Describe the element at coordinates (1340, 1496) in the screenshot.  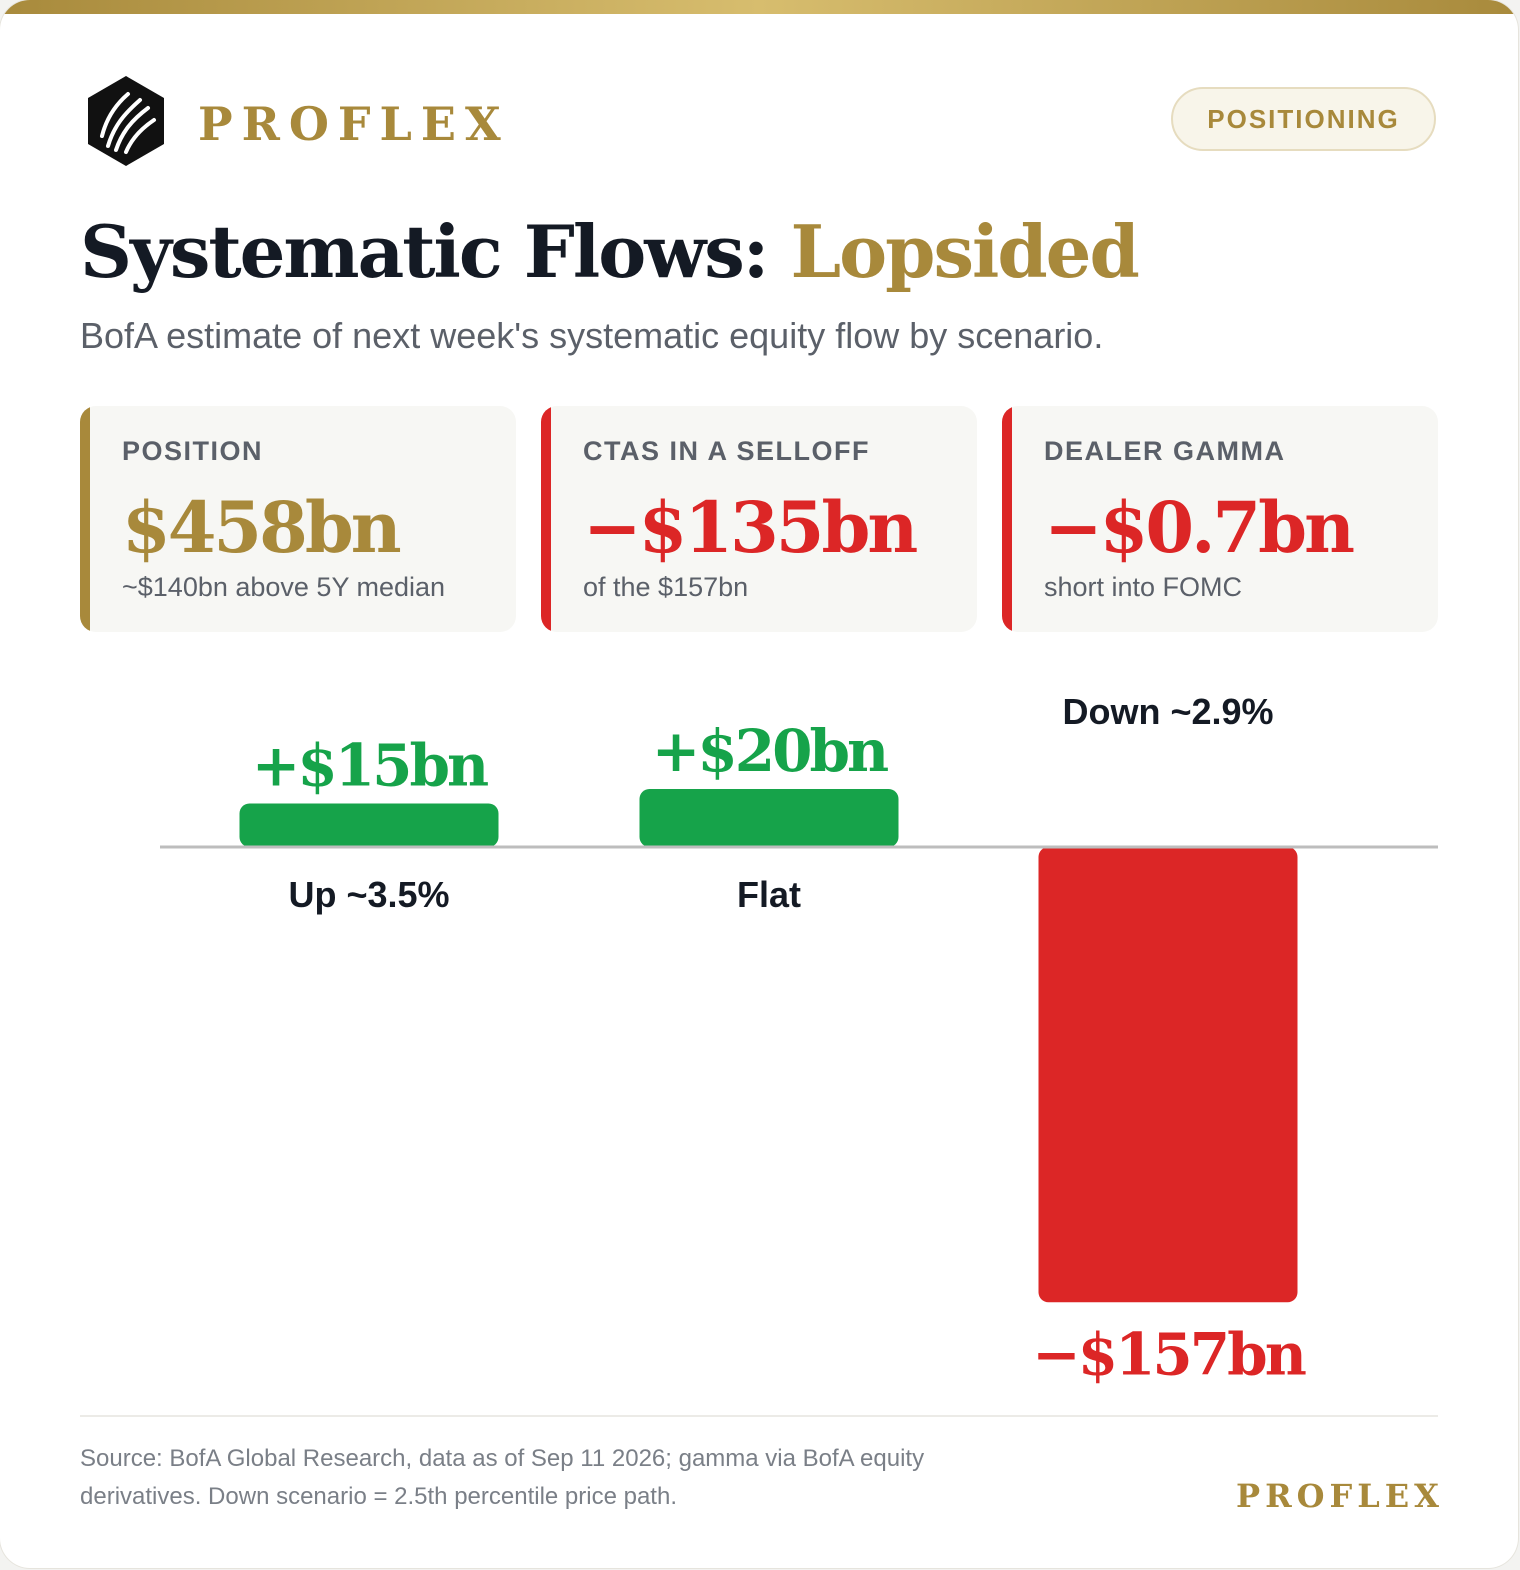
I see `footer-brand: PROFLEX` at that location.